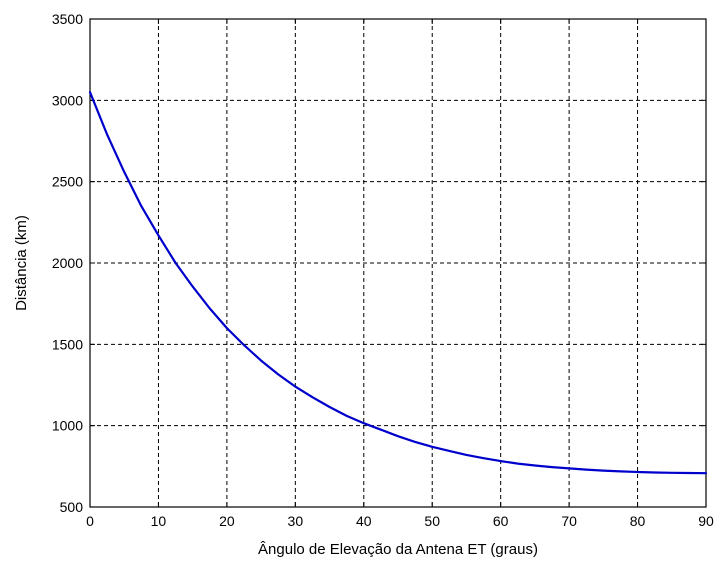  What do you see at coordinates (398, 549) in the screenshot?
I see `x-axis-title: Ângulo de Elevação da Antena ET (graus)` at bounding box center [398, 549].